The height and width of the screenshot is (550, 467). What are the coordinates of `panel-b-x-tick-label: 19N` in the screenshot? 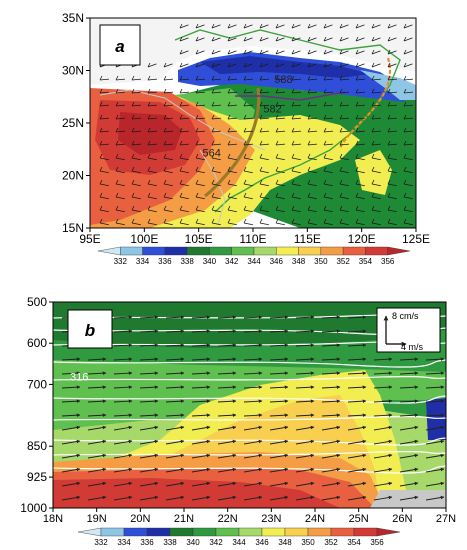 It's located at (97, 519).